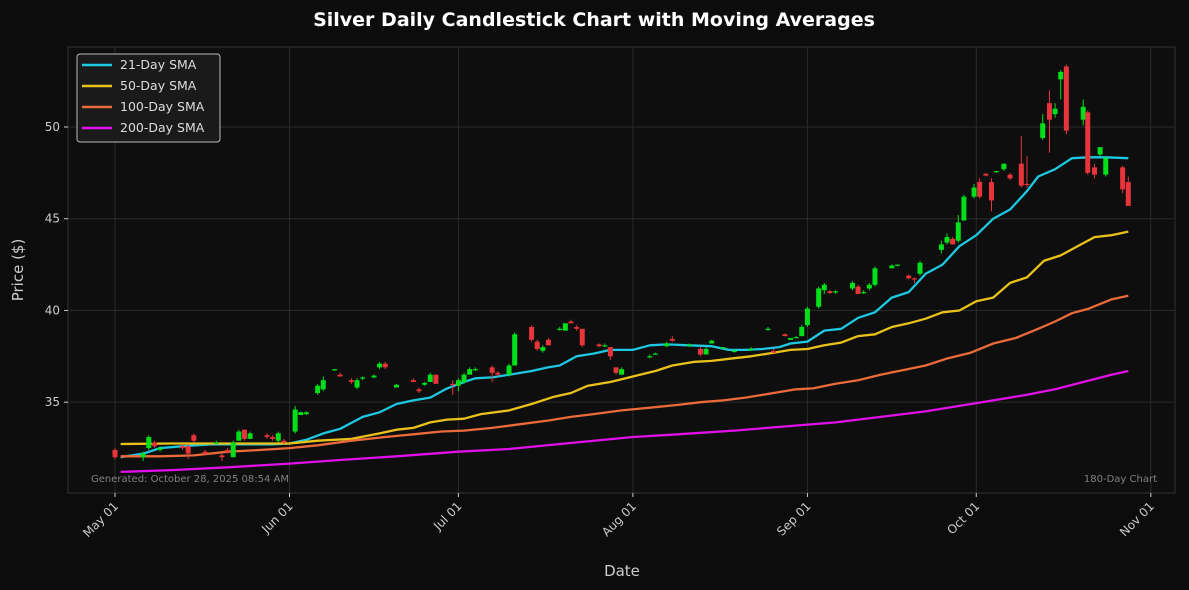 Image resolution: width=1189 pixels, height=590 pixels. What do you see at coordinates (622, 571) in the screenshot?
I see `x-axis-label: Date` at bounding box center [622, 571].